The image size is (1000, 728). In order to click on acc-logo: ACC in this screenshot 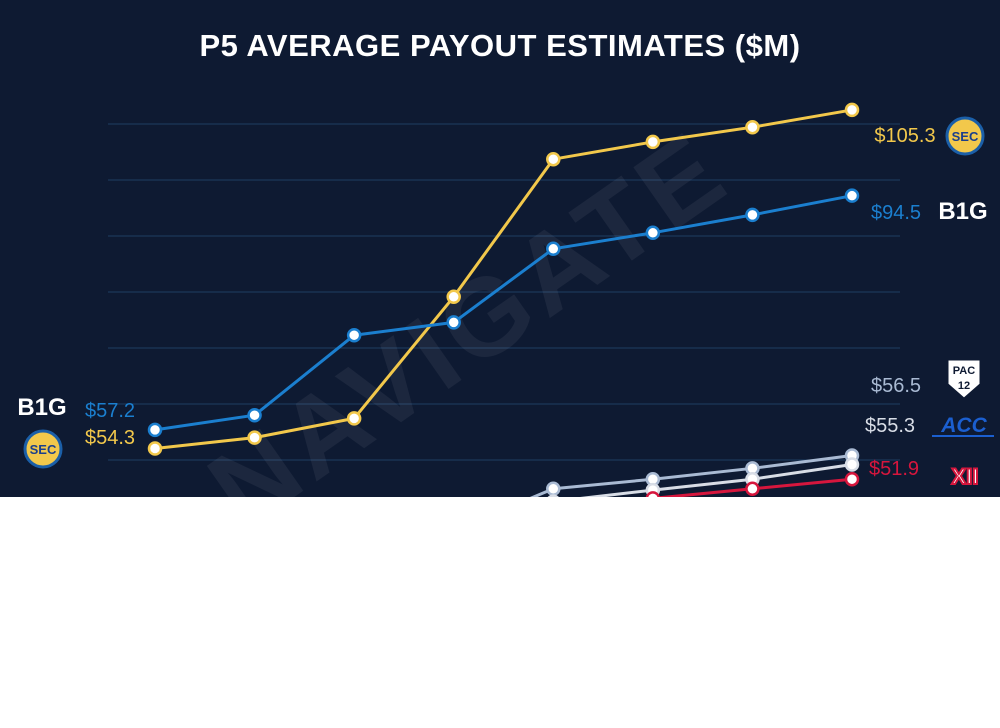, I will do `click(963, 425)`.